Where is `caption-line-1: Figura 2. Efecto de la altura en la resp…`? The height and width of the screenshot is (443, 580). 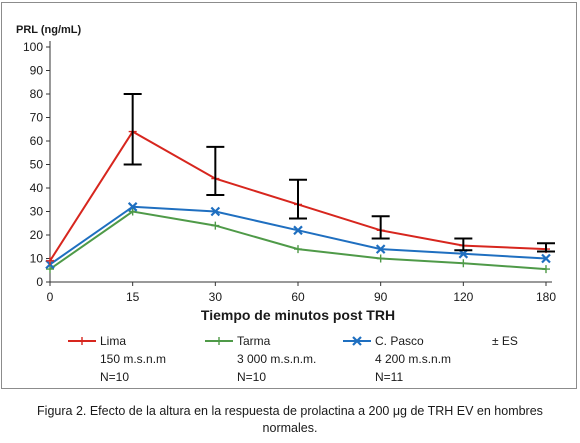 caption-line-1: Figura 2. Efecto de la altura en la resp… is located at coordinates (290, 411).